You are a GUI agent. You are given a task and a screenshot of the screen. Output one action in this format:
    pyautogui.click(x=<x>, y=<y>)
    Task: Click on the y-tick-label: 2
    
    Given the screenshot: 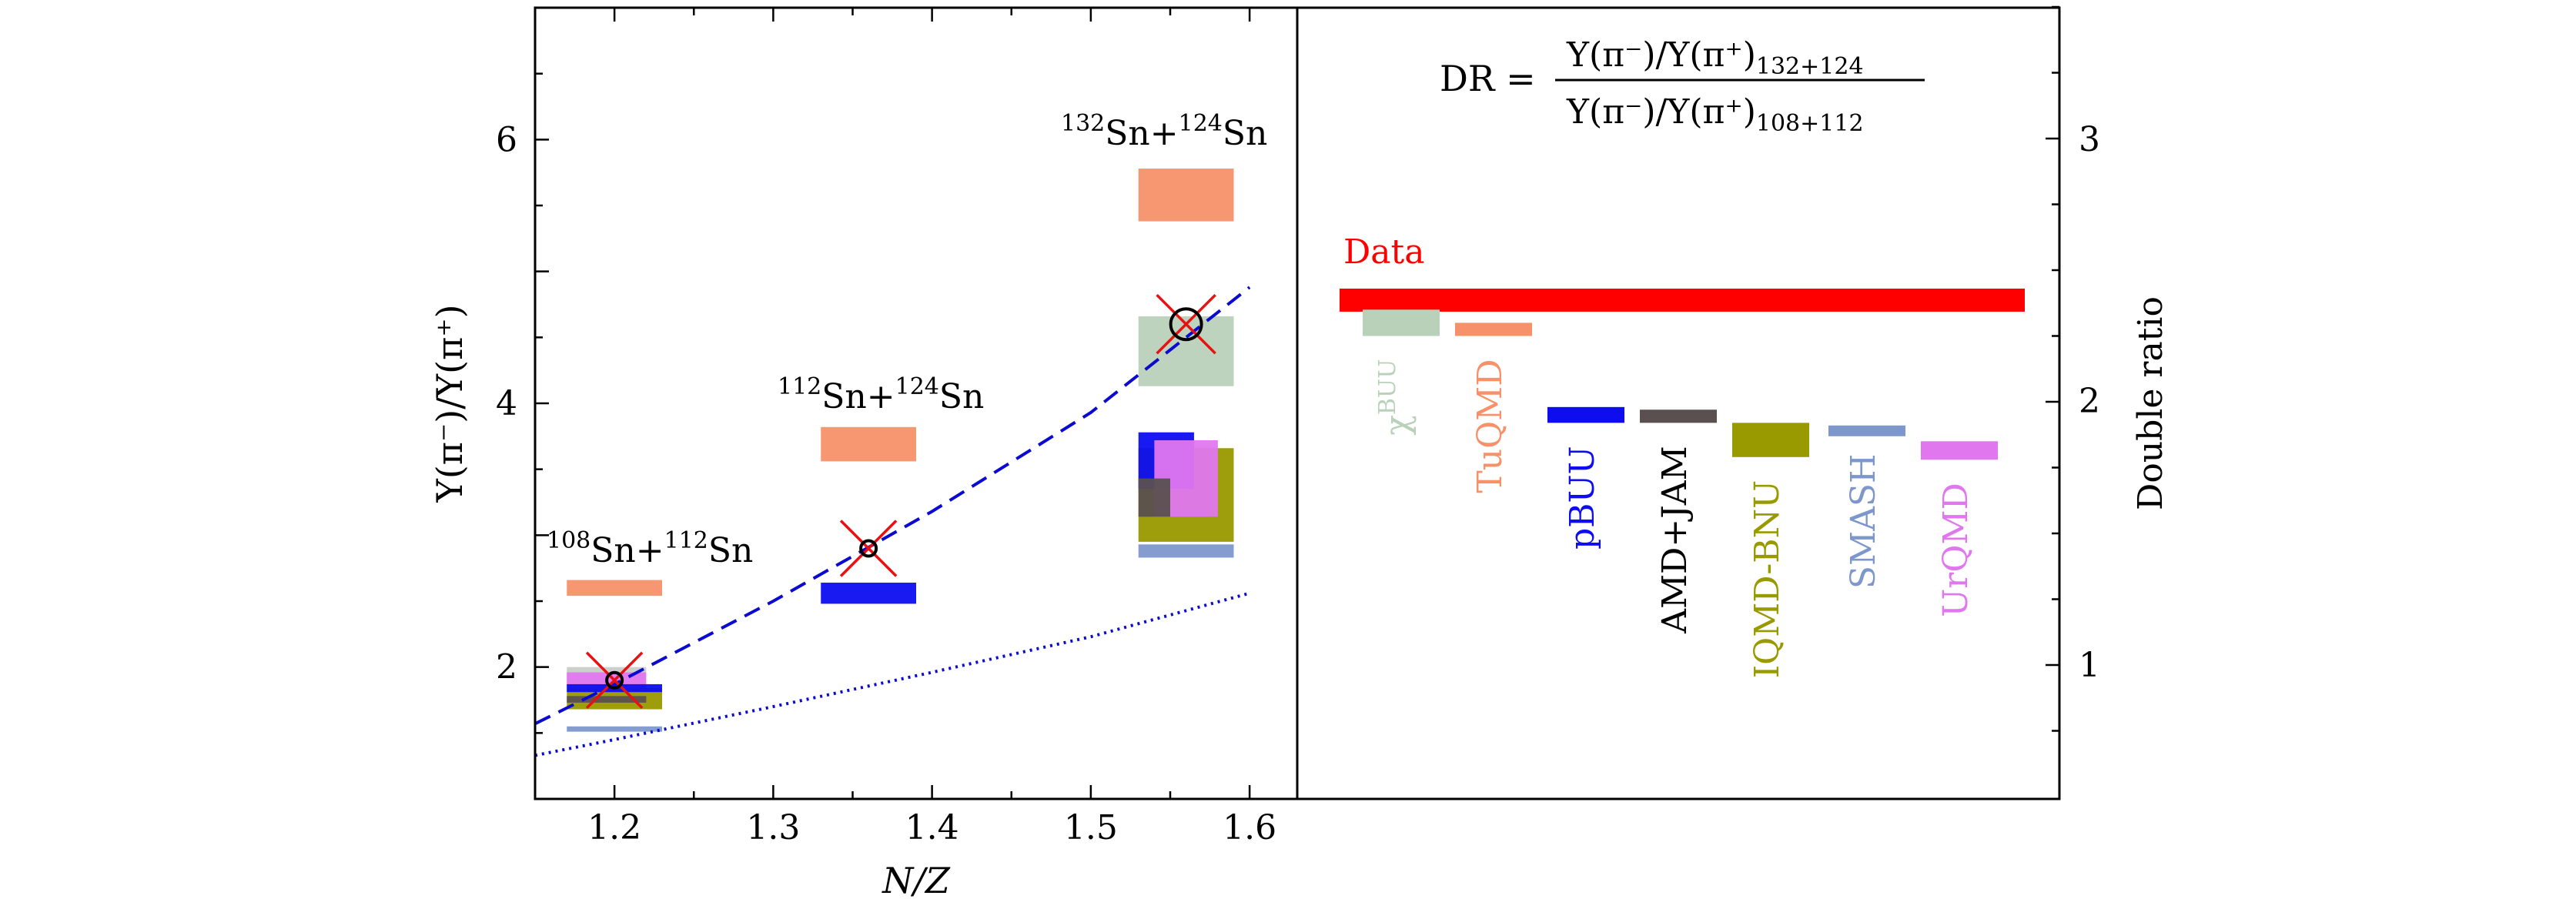 What is the action you would take?
    pyautogui.click(x=507, y=667)
    